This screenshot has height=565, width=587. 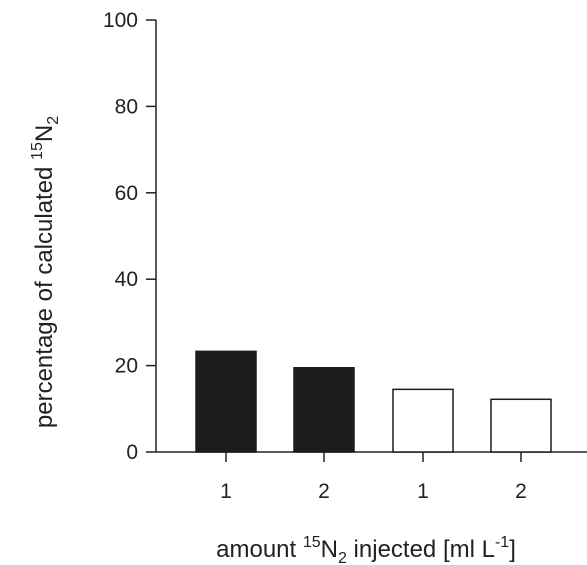 What do you see at coordinates (259, 549) in the screenshot?
I see `x-axis-title-prefix: amount` at bounding box center [259, 549].